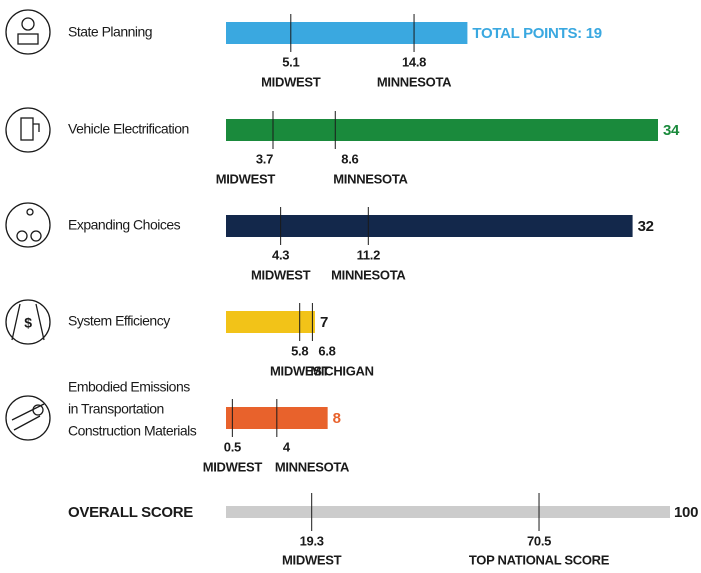 The width and height of the screenshot is (701, 573). Describe the element at coordinates (671, 130) in the screenshot. I see `total-label: 34` at that location.